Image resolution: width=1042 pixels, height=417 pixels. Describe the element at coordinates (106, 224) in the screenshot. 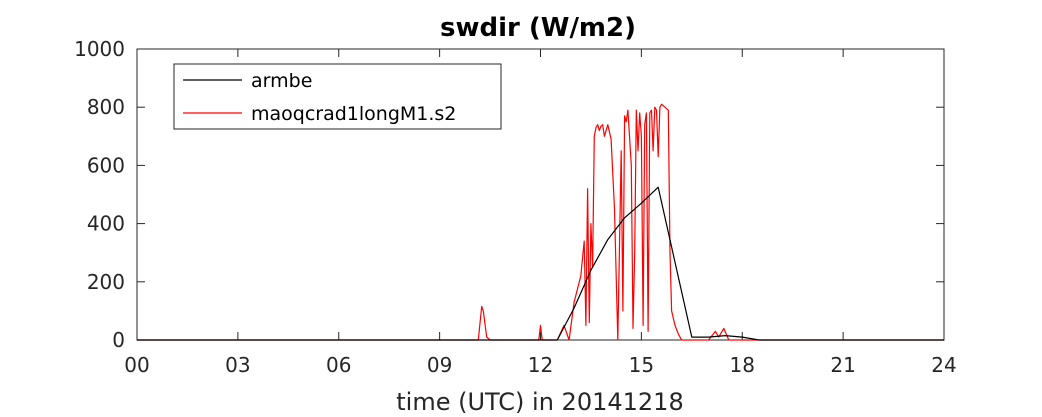

I see `y-tick-label: 400` at that location.